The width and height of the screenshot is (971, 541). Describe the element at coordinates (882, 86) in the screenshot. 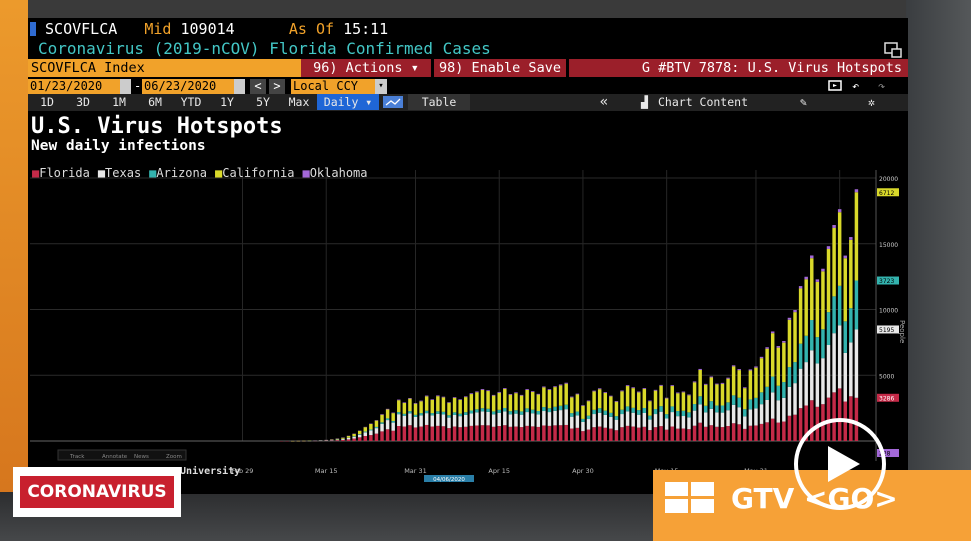

I see `redo-icon: ↷` at that location.